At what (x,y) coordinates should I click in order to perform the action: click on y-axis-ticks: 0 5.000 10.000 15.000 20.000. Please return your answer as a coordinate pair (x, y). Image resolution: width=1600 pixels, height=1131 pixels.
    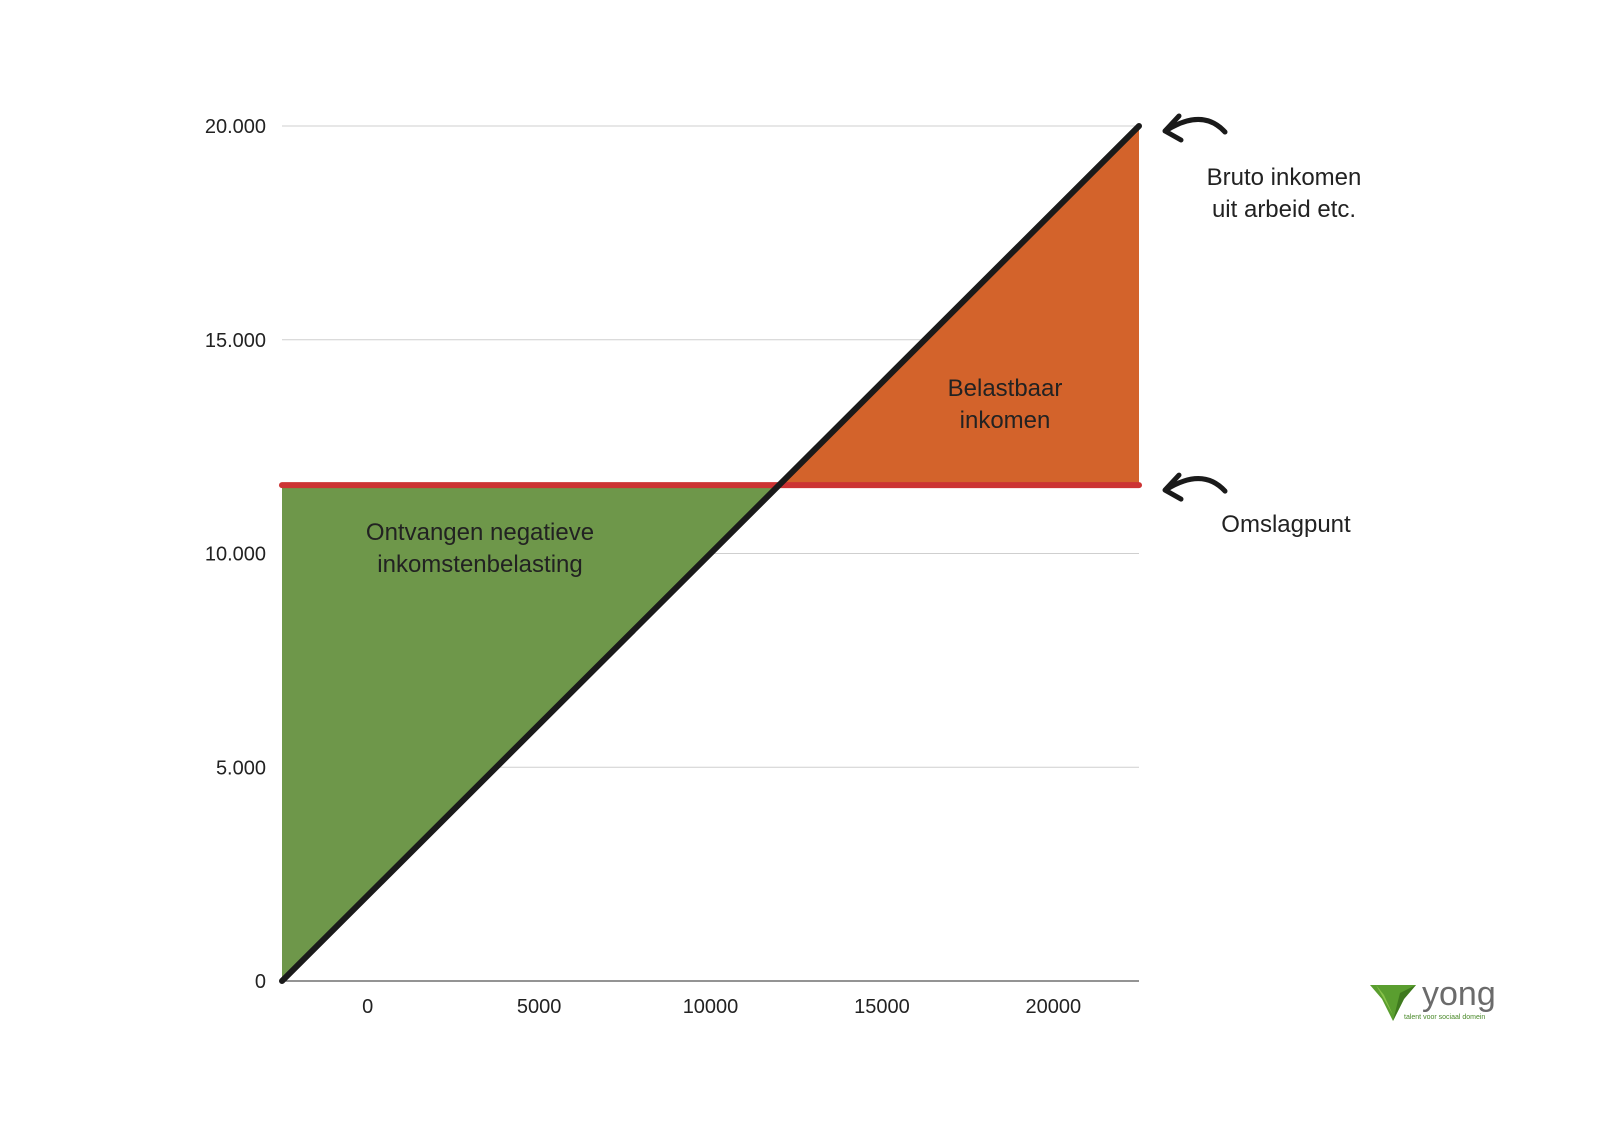
    Looking at the image, I should click on (235, 554).